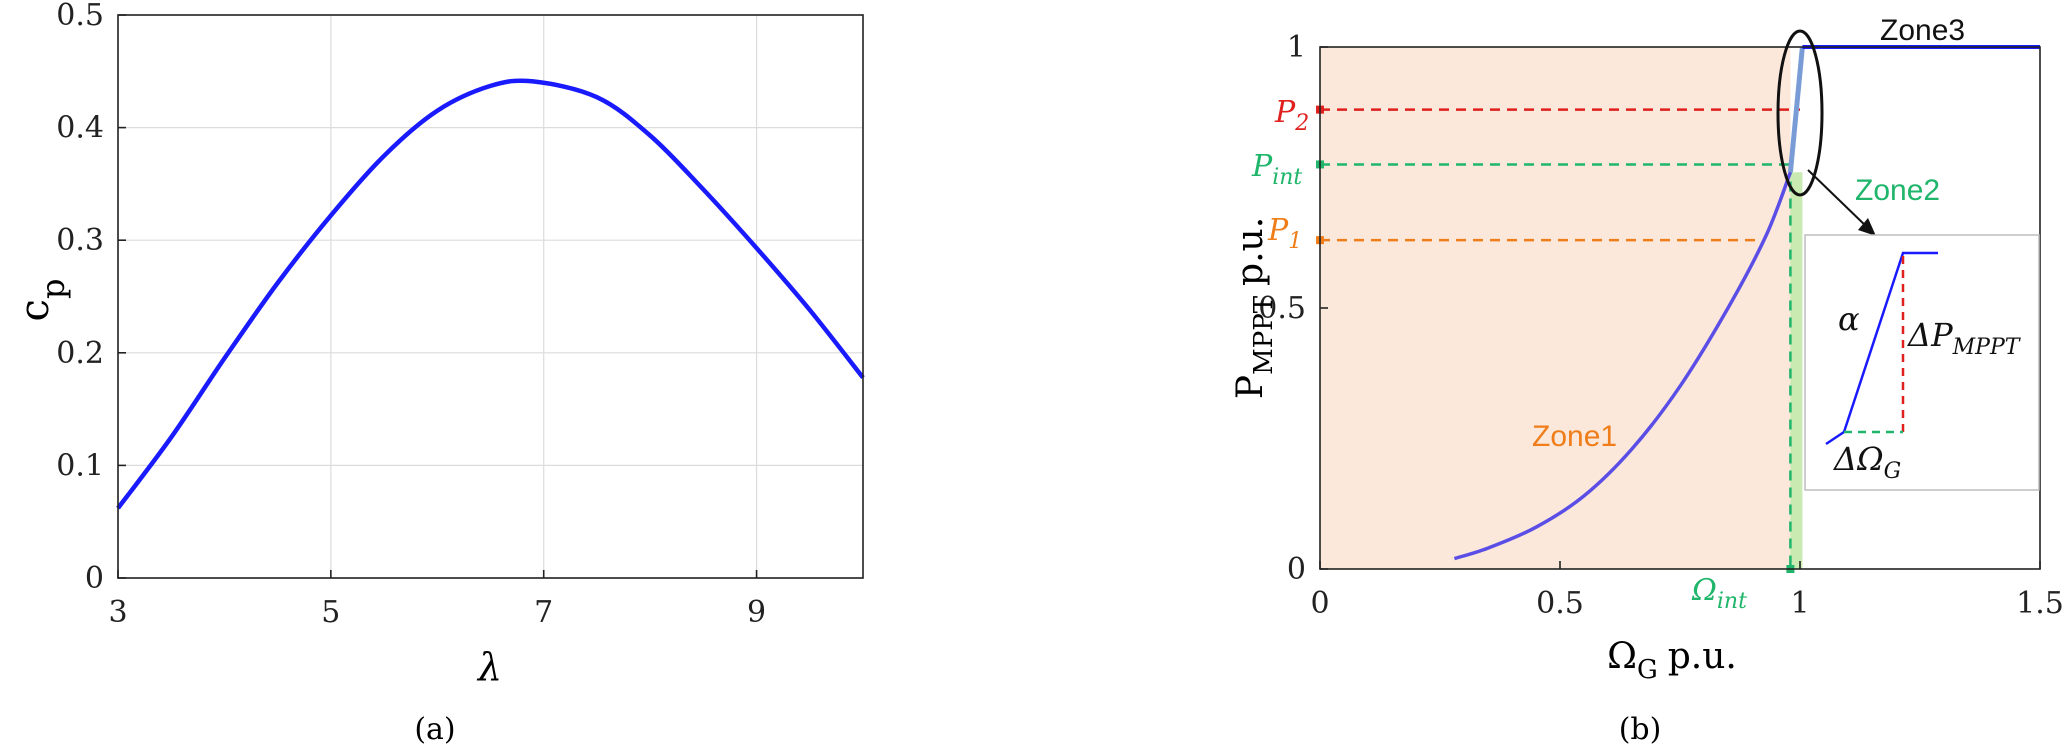 The height and width of the screenshot is (747, 2067). I want to click on chart-a-x-tick-label: 5, so click(330, 612).